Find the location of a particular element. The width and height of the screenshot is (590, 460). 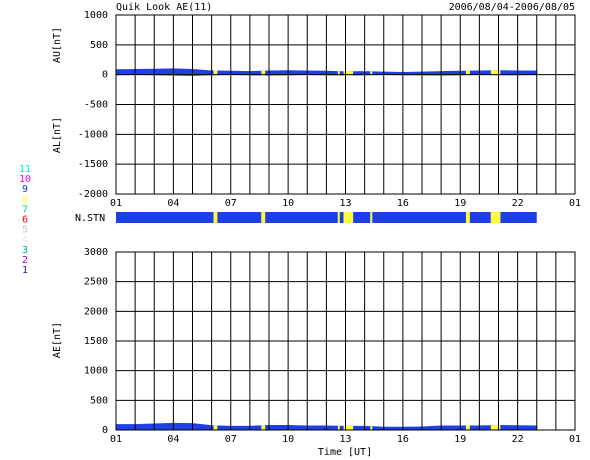

y-axis-label: AL[nT] is located at coordinates (57, 135).